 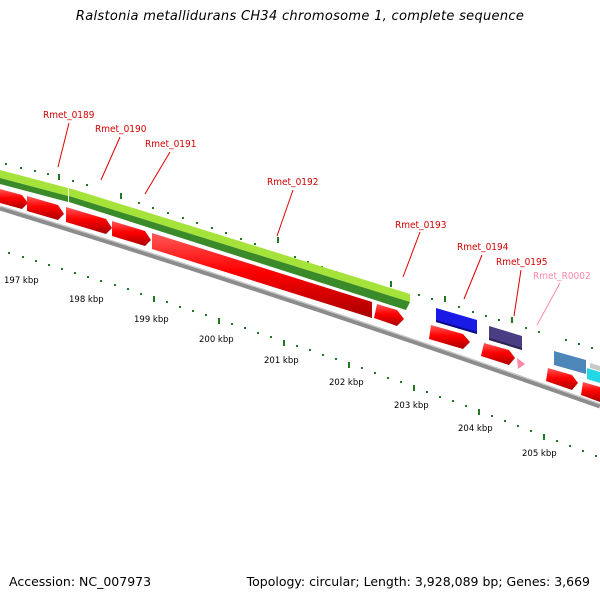 What do you see at coordinates (593, 375) in the screenshot?
I see `gene-cyan` at bounding box center [593, 375].